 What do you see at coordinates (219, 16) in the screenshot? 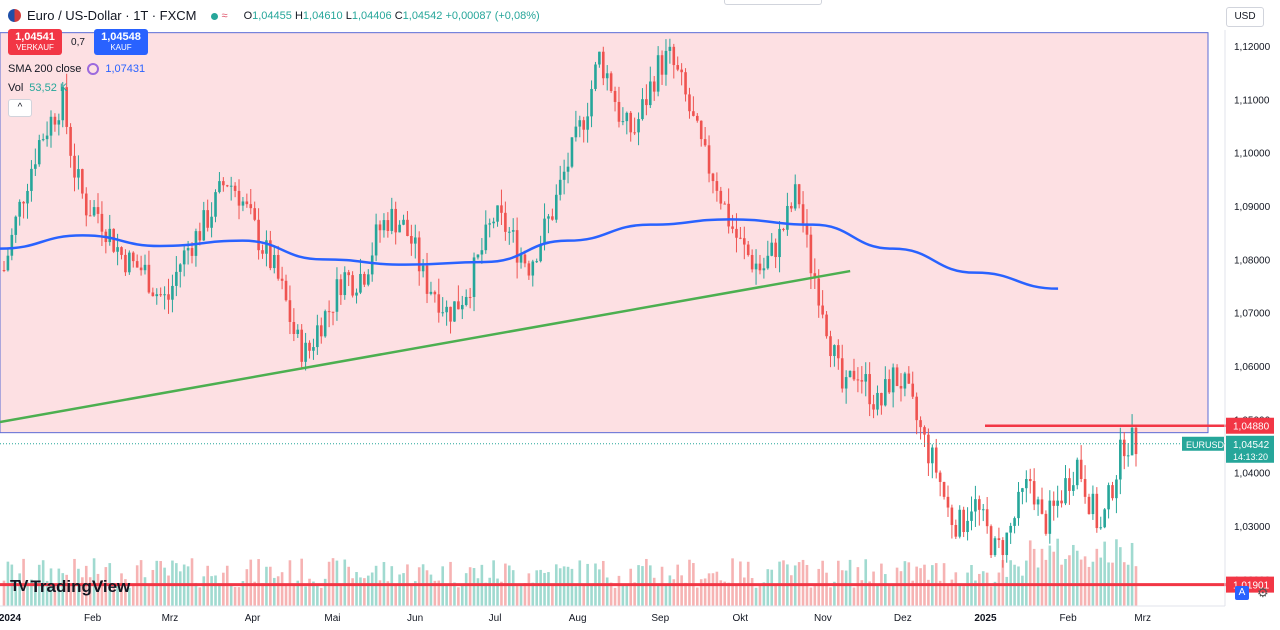
I see `market-status: ≈` at bounding box center [219, 16].